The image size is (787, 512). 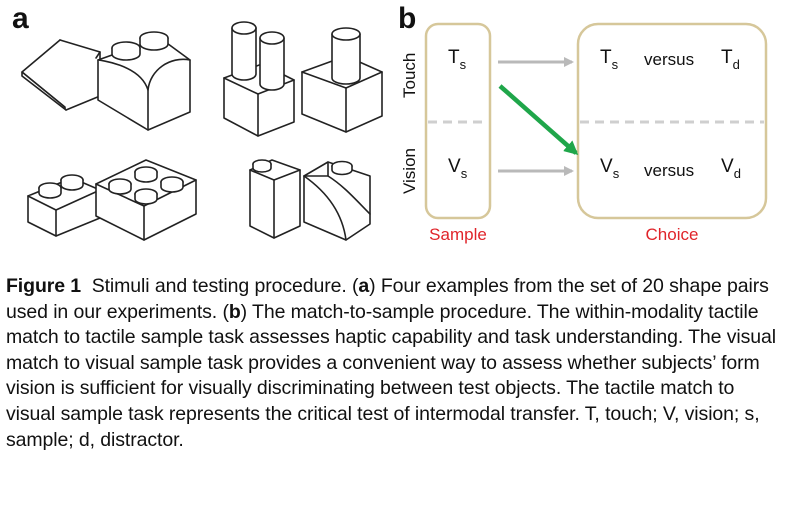 What do you see at coordinates (458, 168) in the screenshot?
I see `sample-vision: Vs` at bounding box center [458, 168].